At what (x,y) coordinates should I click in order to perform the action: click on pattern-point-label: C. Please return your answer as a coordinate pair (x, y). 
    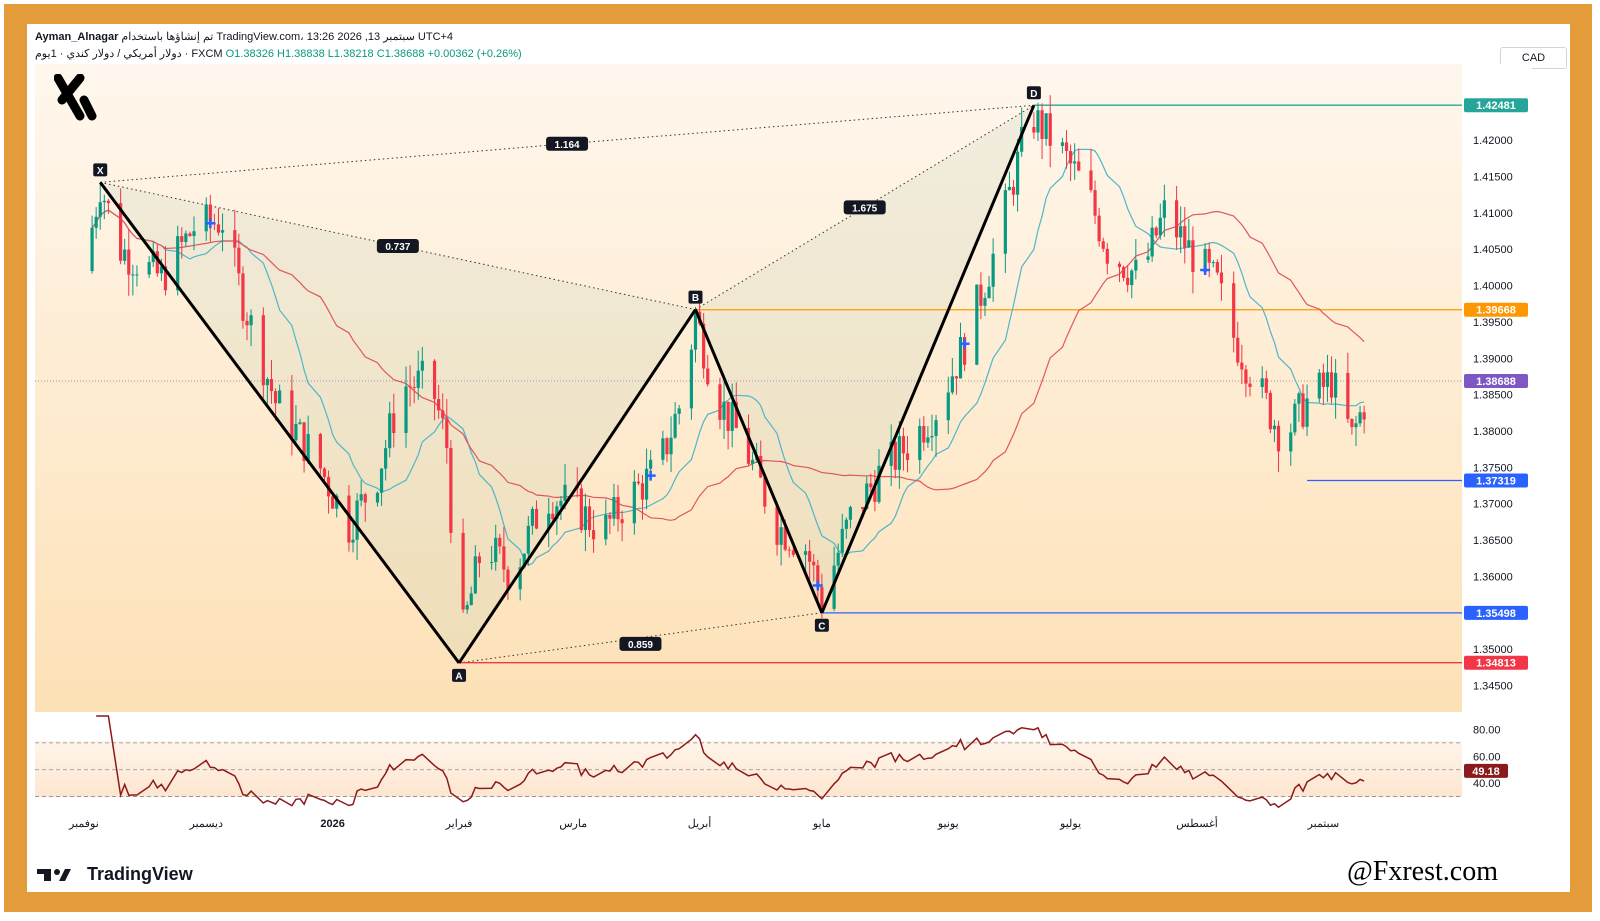
    Looking at the image, I should click on (821, 626).